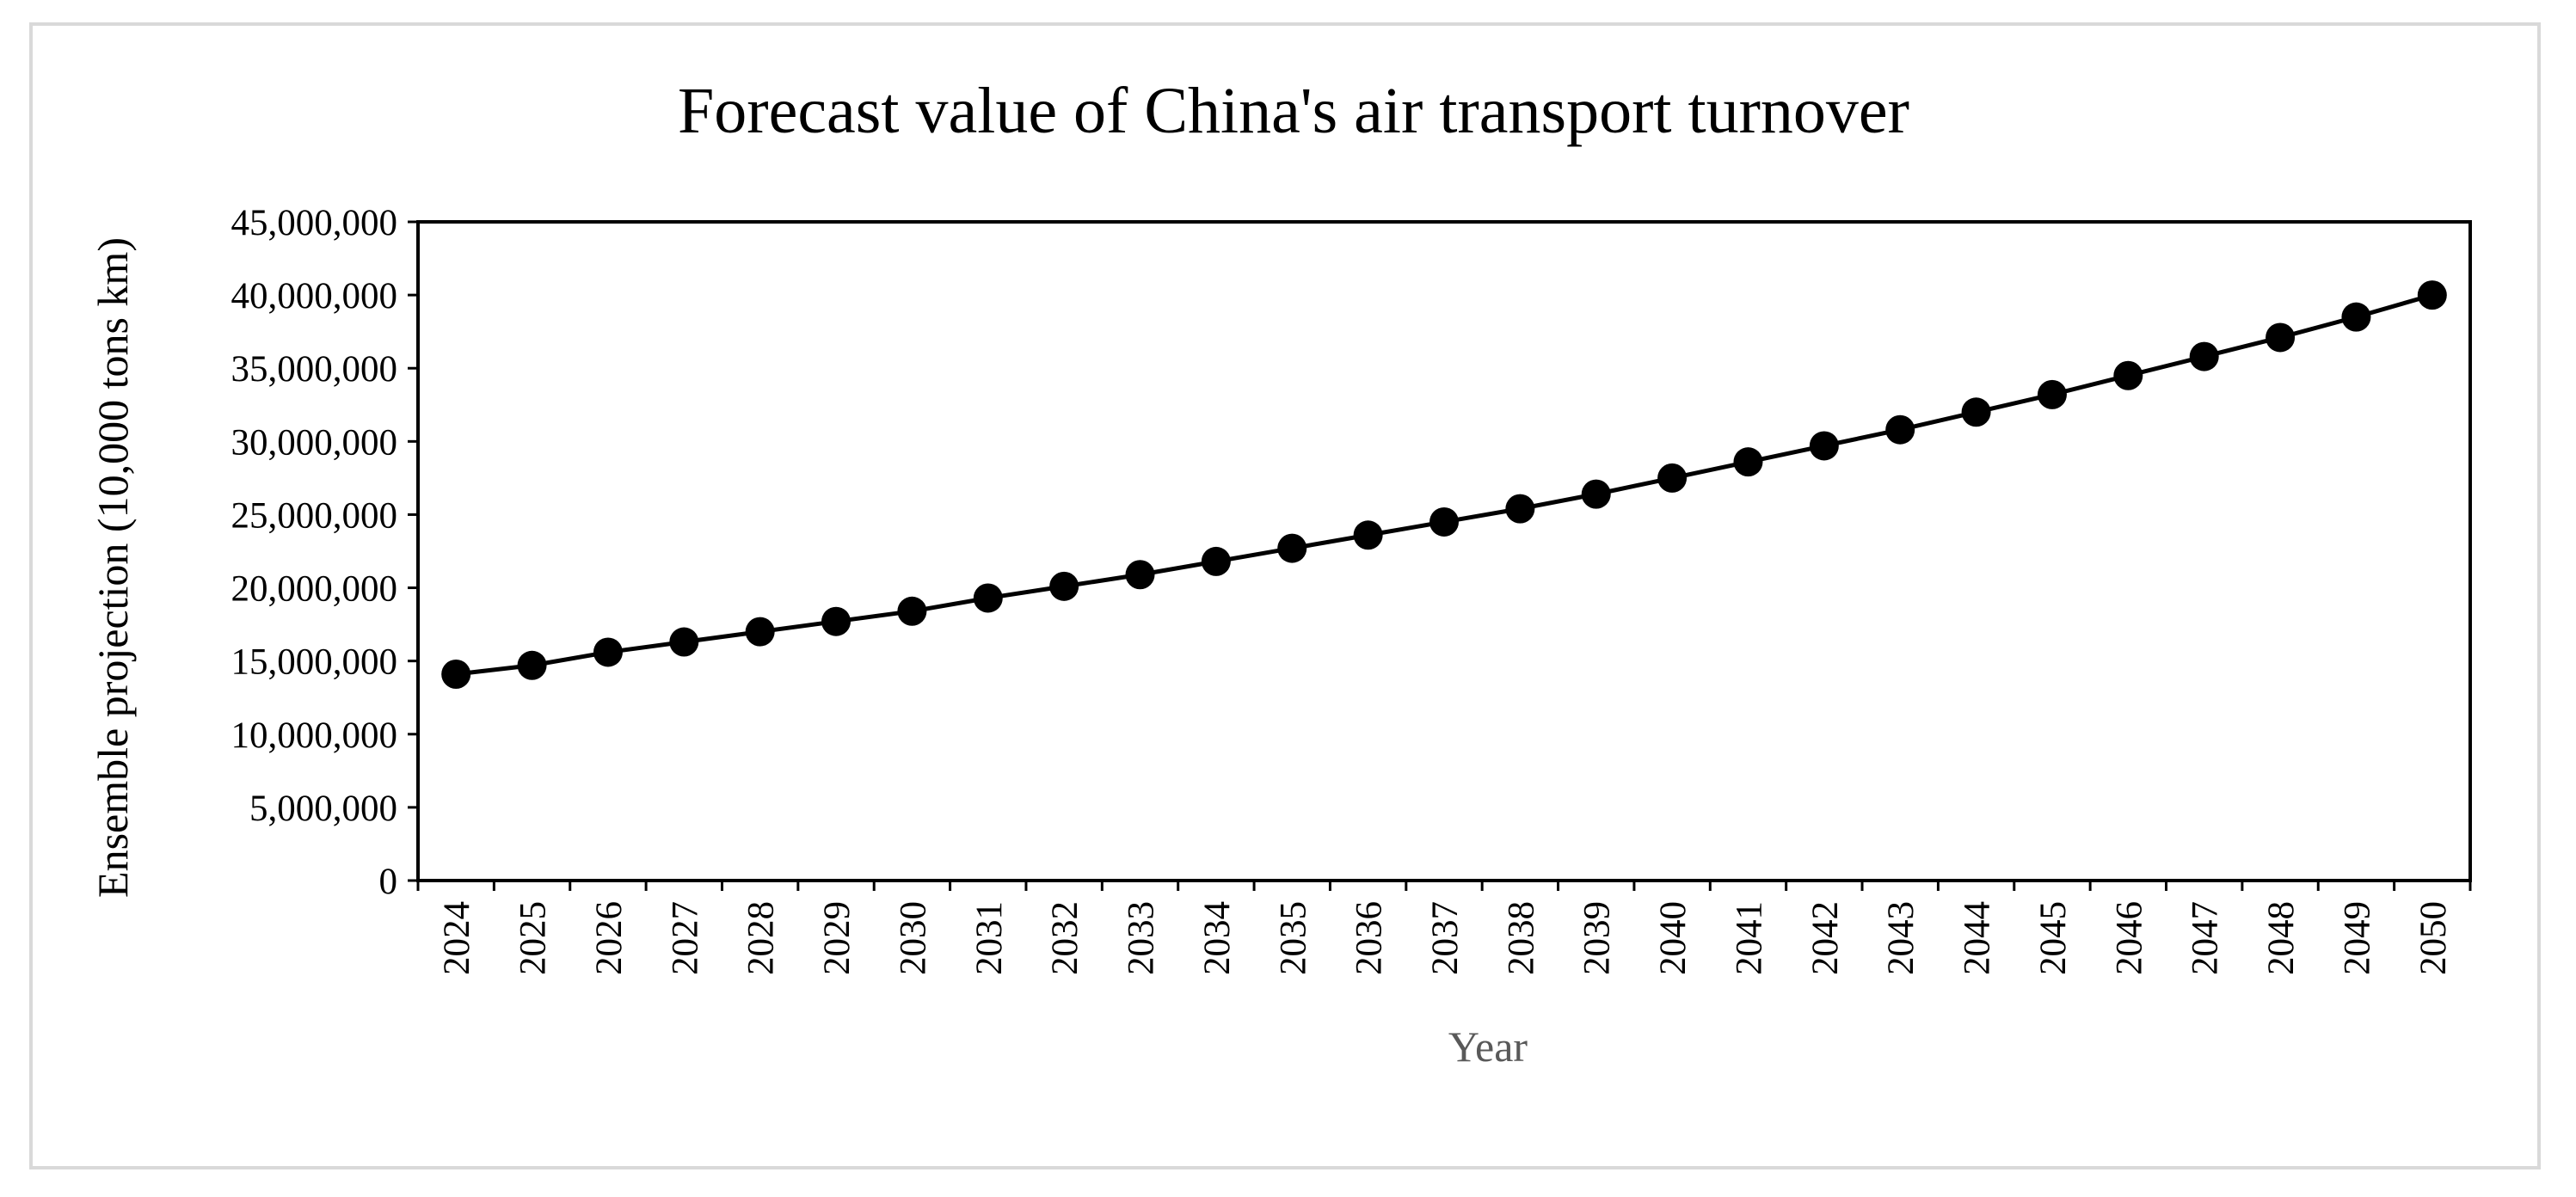  Describe the element at coordinates (314, 223) in the screenshot. I see `y-tick-label: 45,000,000` at that location.